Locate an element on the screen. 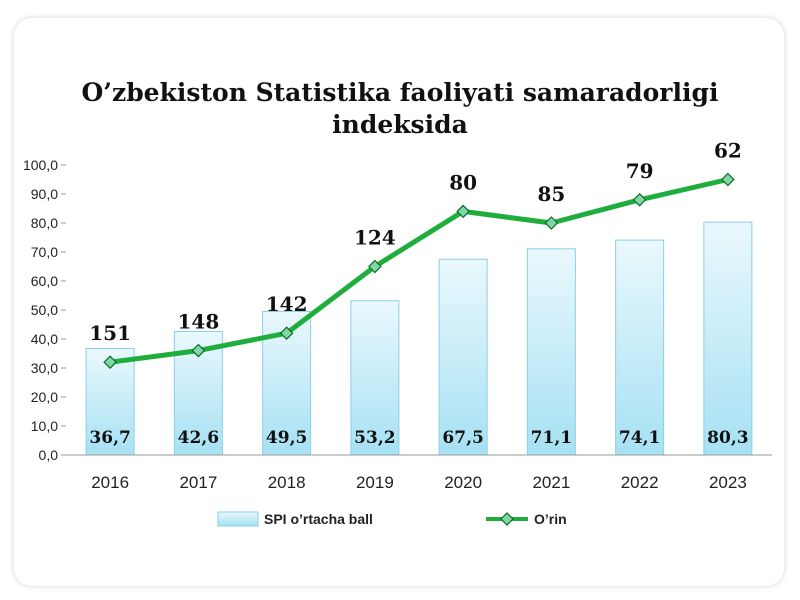 This screenshot has width=800, height=600. x-tick-label: 2017 is located at coordinates (198, 482).